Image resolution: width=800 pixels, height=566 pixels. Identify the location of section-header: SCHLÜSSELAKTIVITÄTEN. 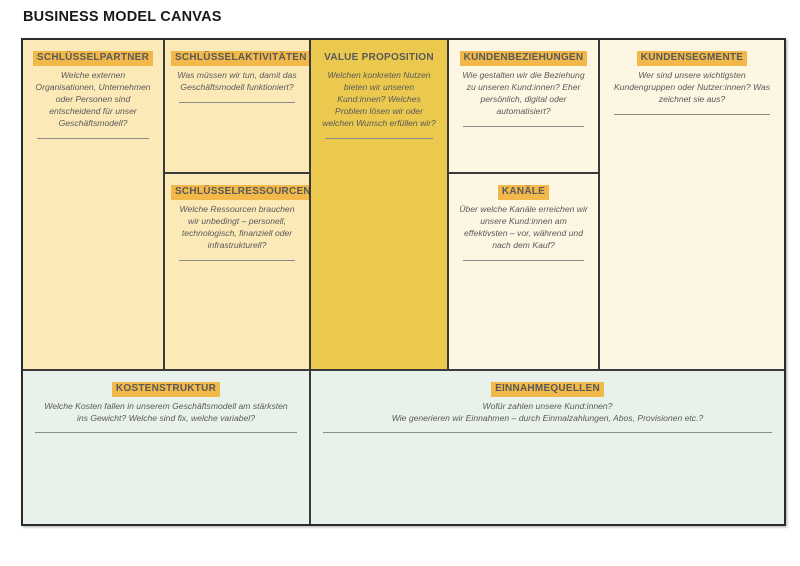
(240, 56).